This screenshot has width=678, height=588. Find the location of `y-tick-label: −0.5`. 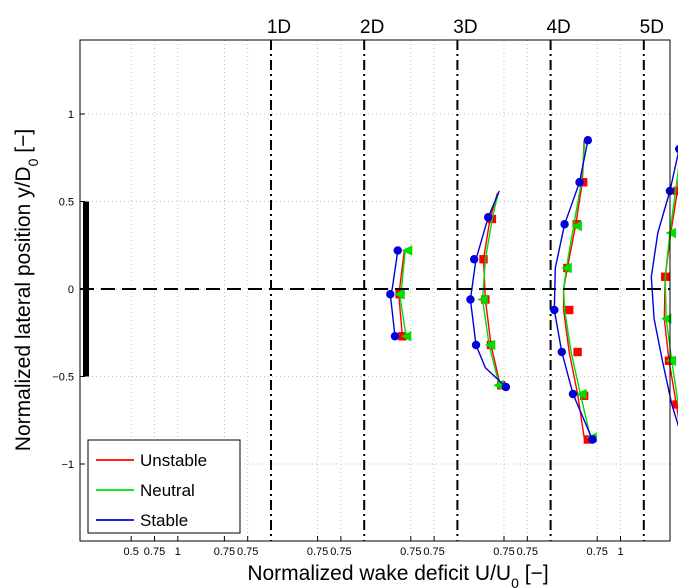

y-tick-label: −0.5 is located at coordinates (63, 378).